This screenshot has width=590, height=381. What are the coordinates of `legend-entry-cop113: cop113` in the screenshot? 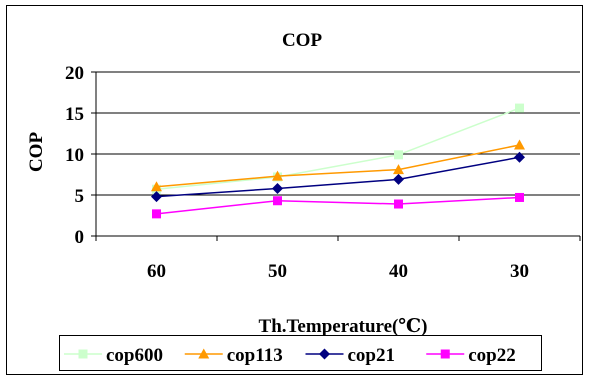 It's located at (233, 355).